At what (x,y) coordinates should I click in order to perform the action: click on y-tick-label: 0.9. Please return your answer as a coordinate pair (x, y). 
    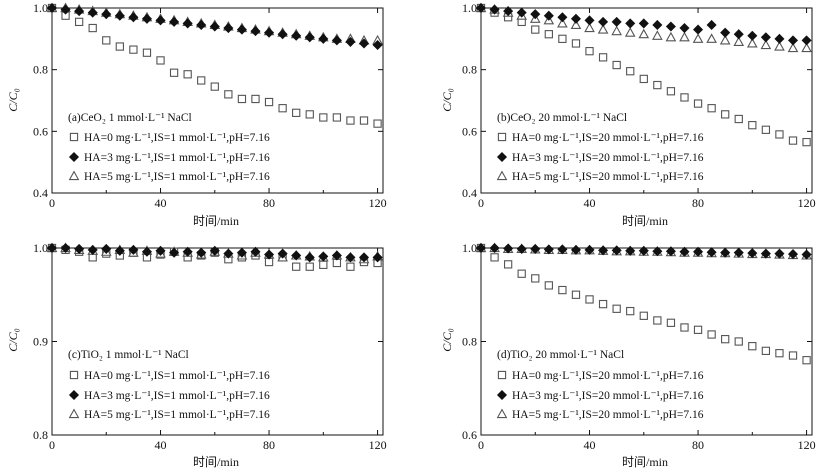
    Looking at the image, I should click on (40, 342).